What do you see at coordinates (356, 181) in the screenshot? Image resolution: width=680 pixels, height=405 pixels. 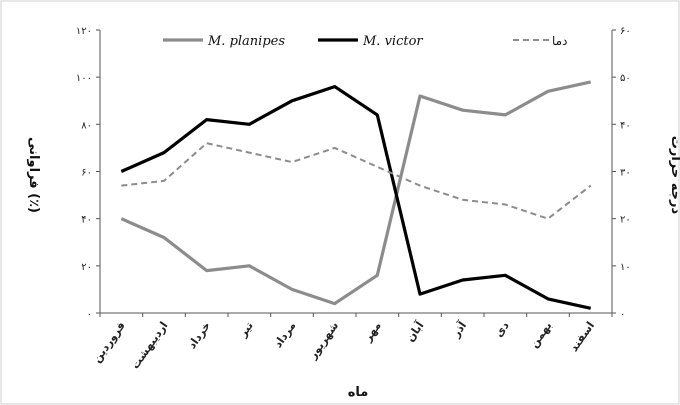 I see `series-line-temperature` at bounding box center [356, 181].